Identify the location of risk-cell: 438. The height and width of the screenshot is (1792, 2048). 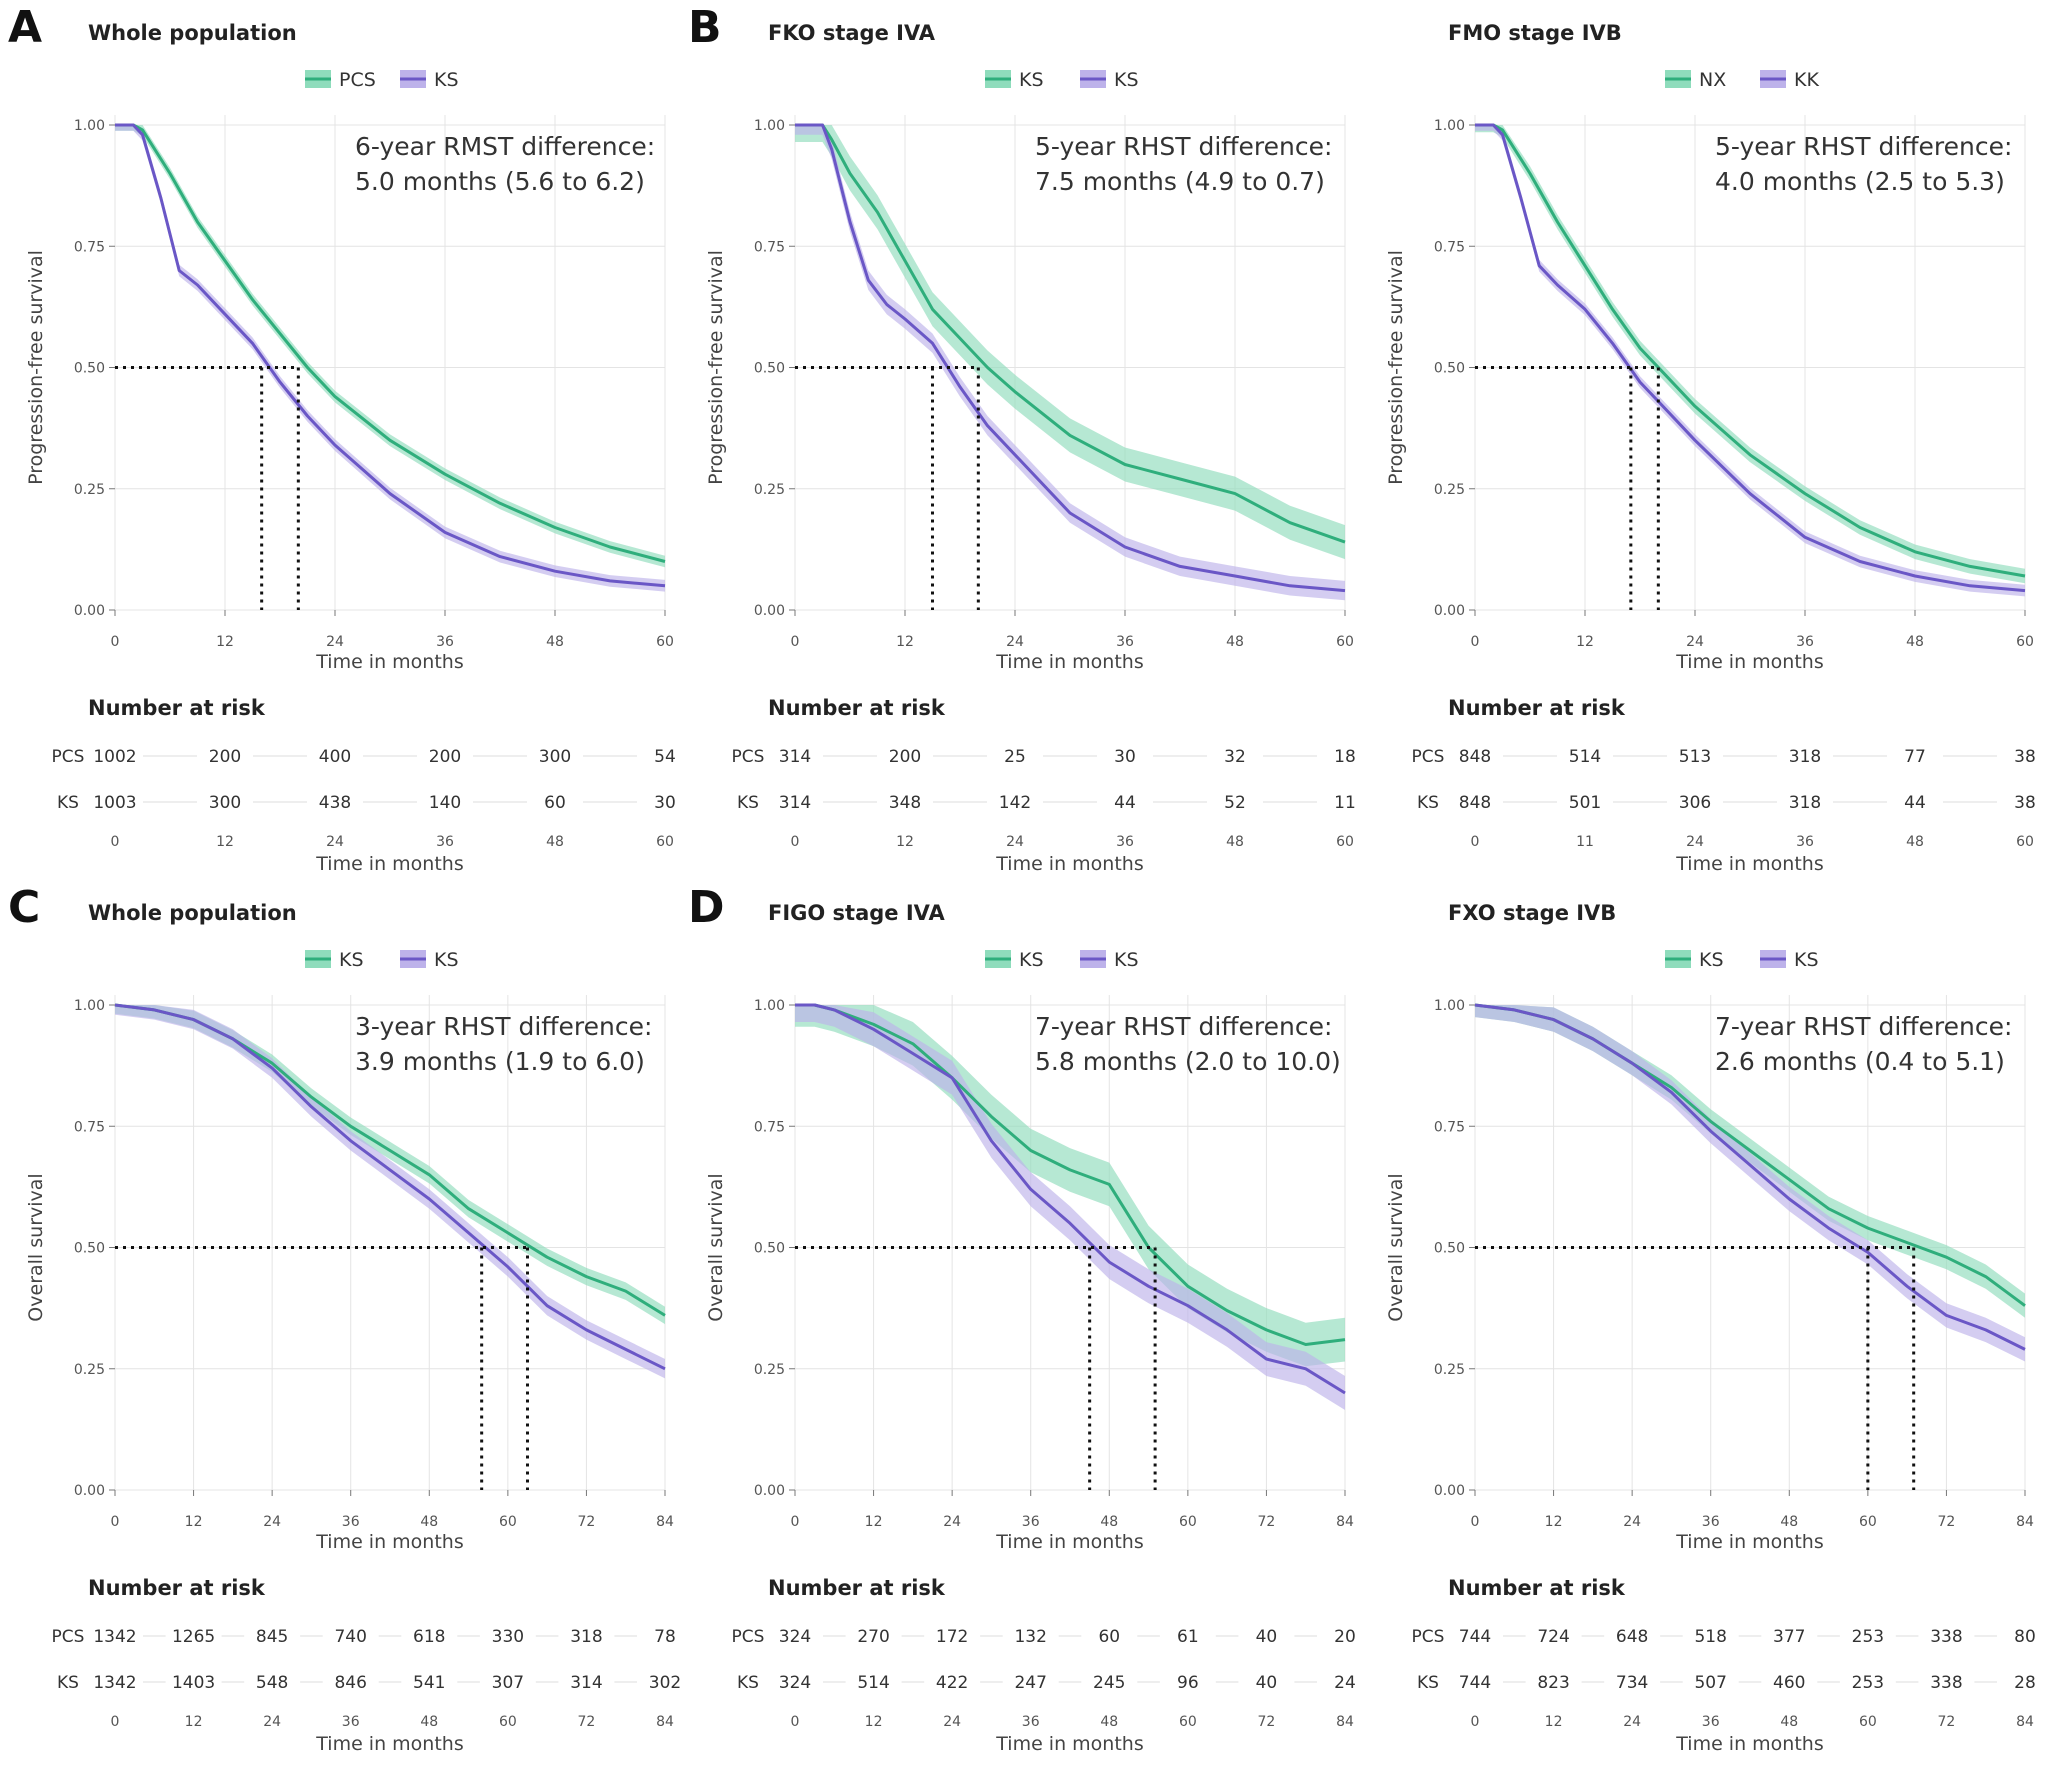
(335, 803).